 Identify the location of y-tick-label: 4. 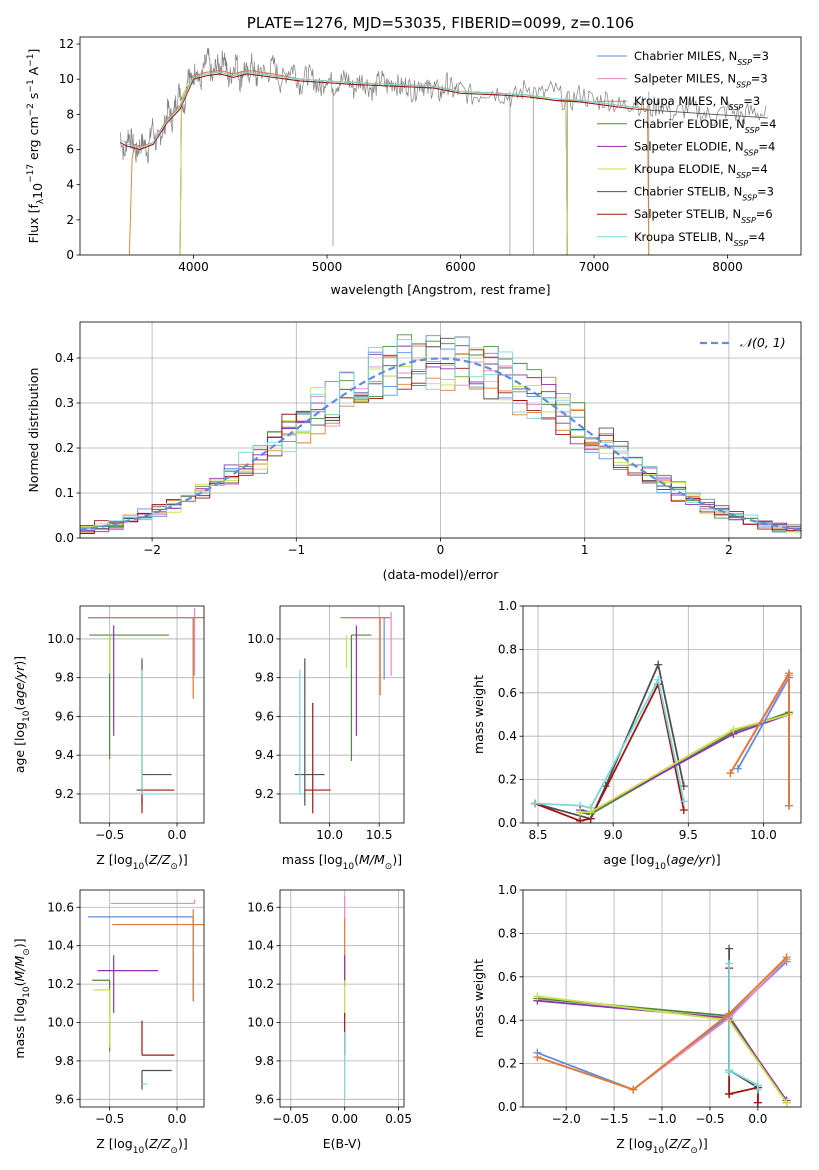
(70, 185).